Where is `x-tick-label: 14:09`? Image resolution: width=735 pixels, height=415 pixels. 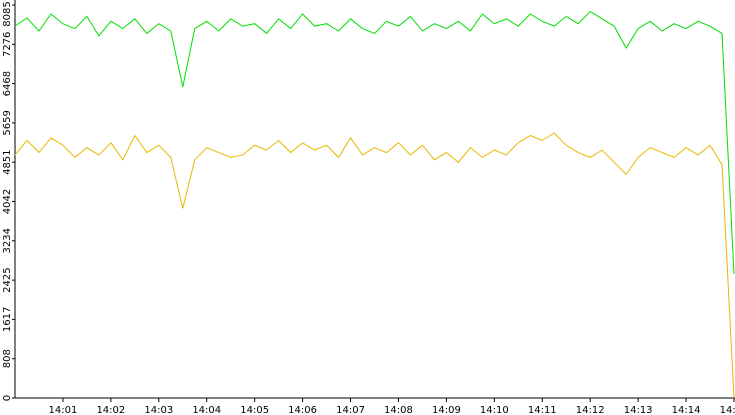
x-tick-label: 14:09 is located at coordinates (446, 410).